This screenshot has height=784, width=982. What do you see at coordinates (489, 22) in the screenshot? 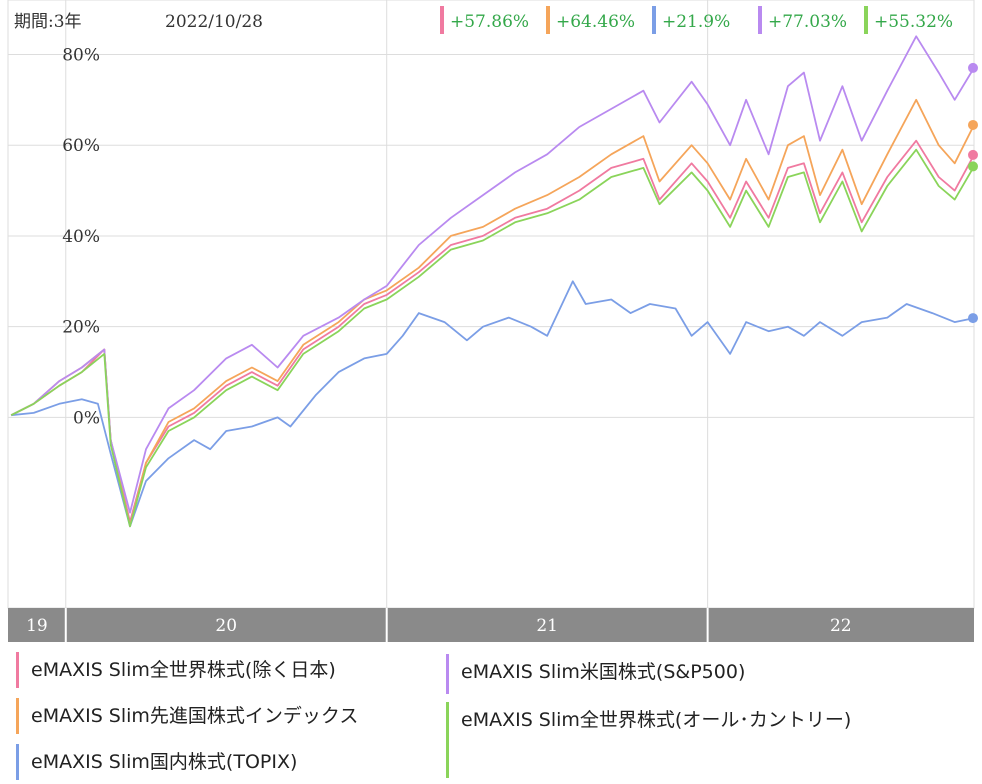
I see `return-badge-value: +57.86%` at bounding box center [489, 22].